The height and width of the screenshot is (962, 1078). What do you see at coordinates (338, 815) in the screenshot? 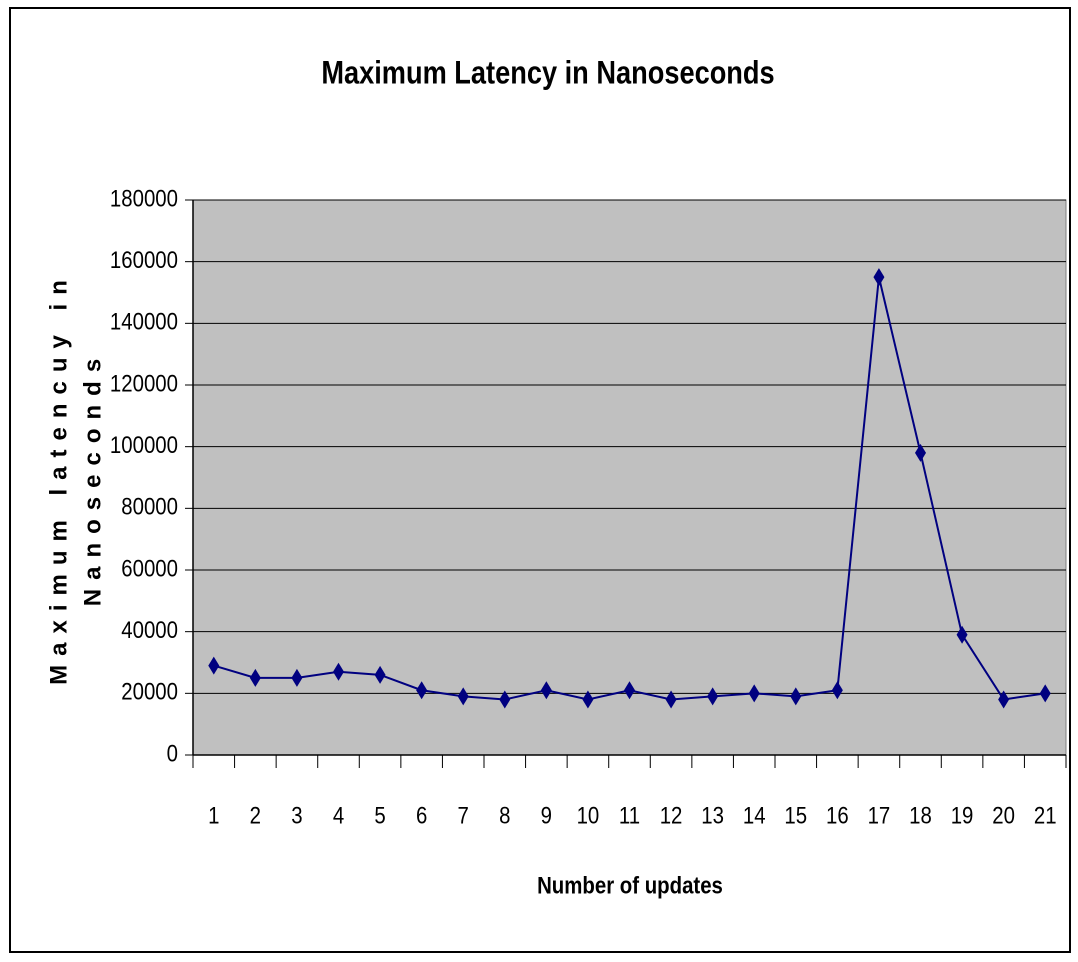
I see `x-tick-label: 4` at bounding box center [338, 815].